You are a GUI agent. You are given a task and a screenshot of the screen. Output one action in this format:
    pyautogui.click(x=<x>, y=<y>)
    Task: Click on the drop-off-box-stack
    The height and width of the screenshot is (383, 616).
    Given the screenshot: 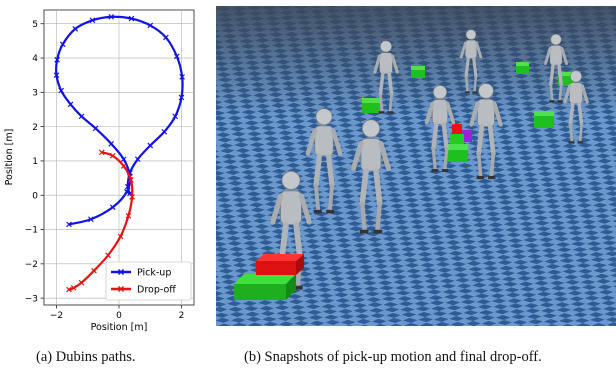 What is the action you would take?
    pyautogui.click(x=269, y=277)
    